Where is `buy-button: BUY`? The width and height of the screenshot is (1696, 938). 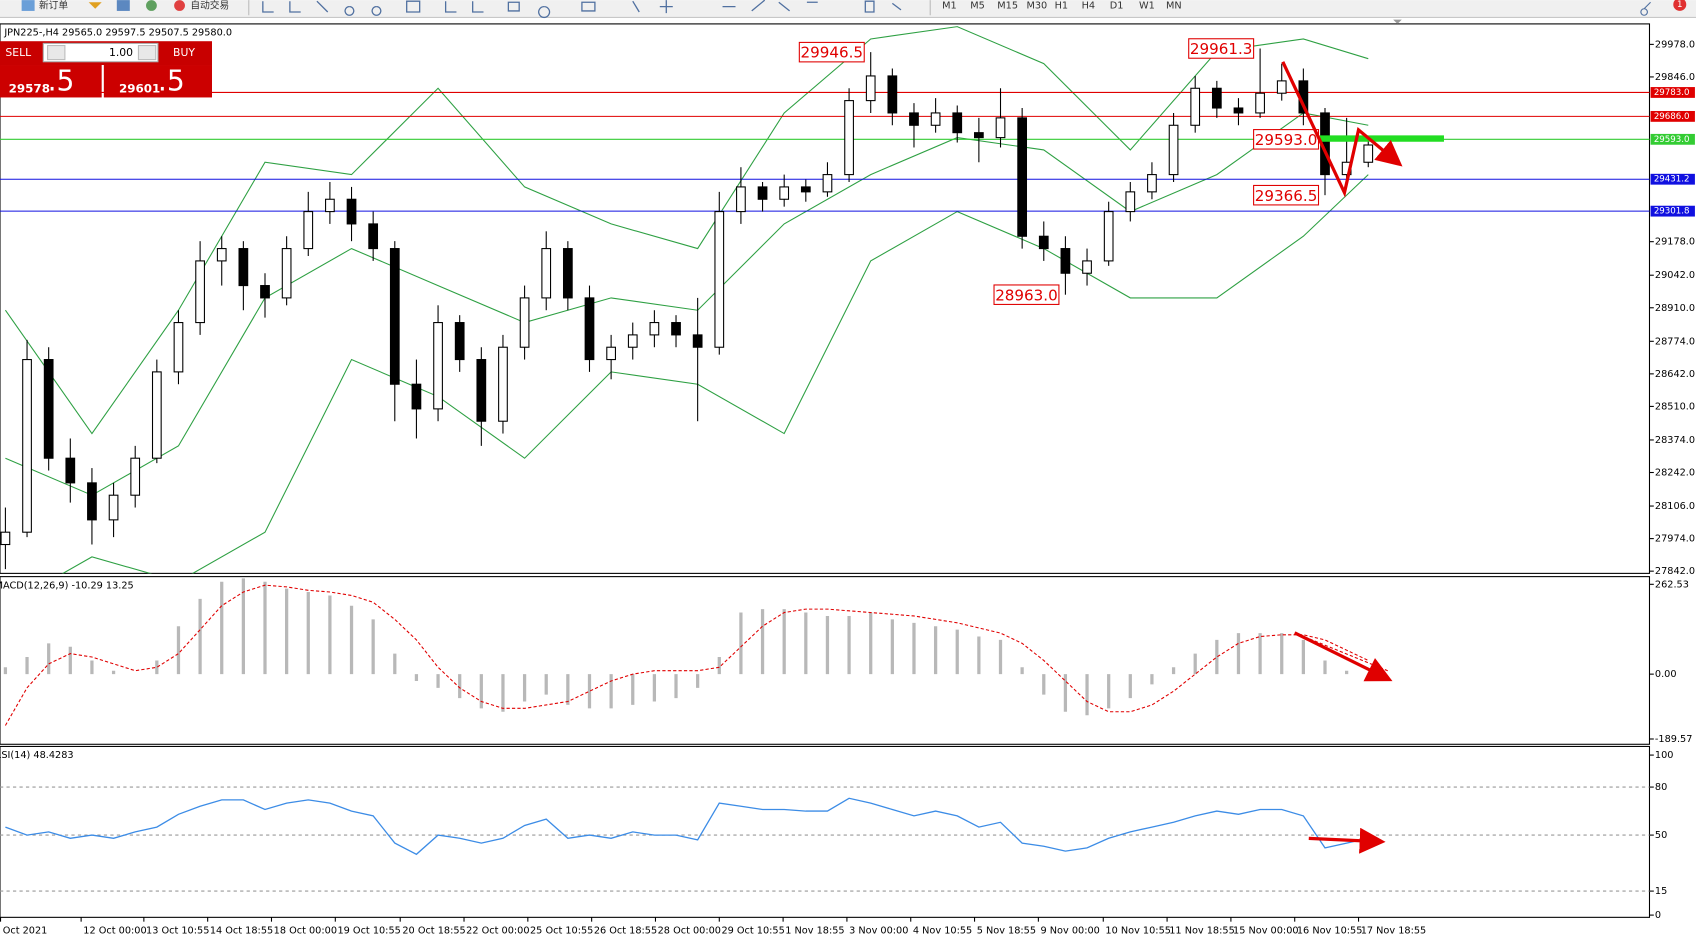
buy-button: BUY is located at coordinates (184, 52).